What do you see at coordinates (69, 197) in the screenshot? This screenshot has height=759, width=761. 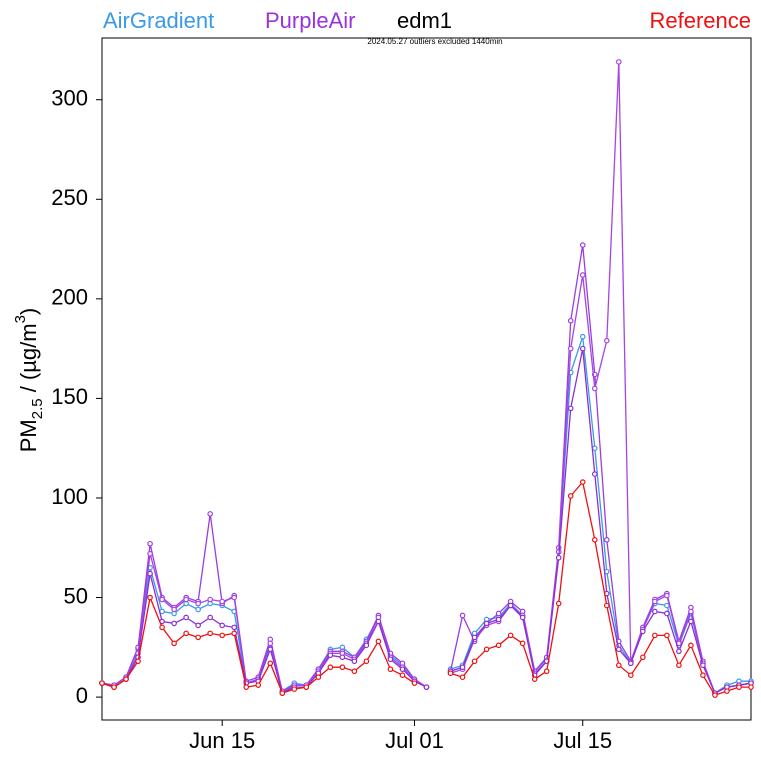 I see `y-tick-label: 250` at bounding box center [69, 197].